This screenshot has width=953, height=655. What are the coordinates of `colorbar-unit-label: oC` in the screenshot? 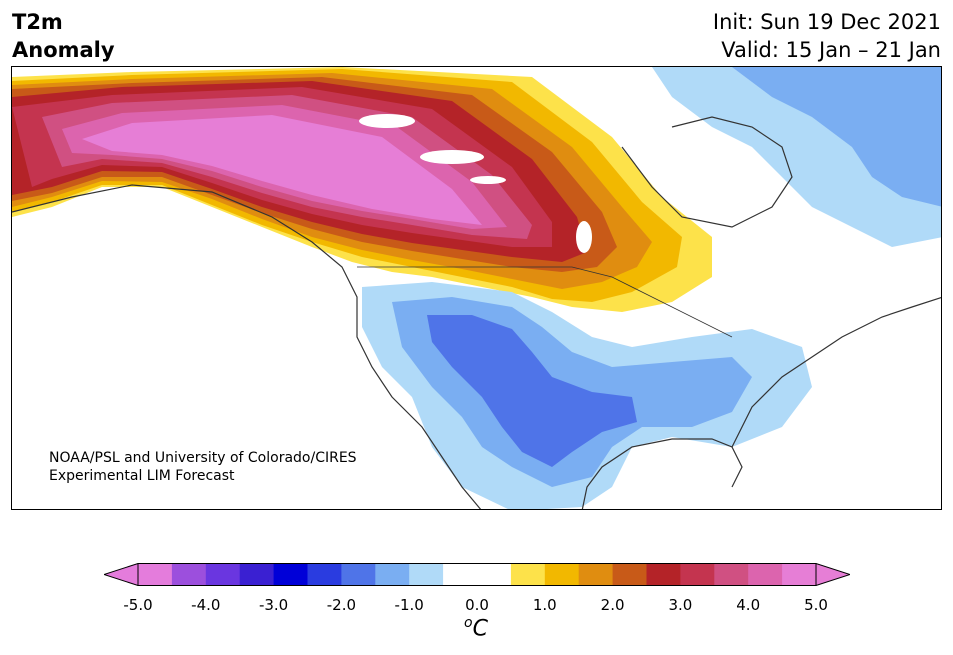 It's located at (476, 628).